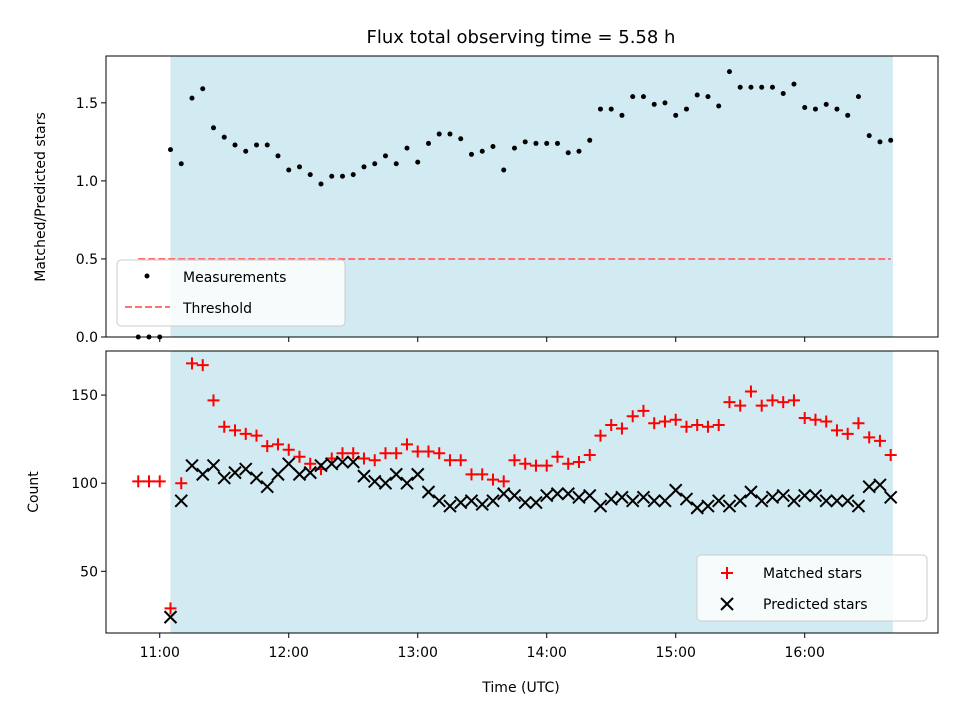 This screenshot has height=724, width=960. What do you see at coordinates (84, 396) in the screenshot?
I see `y-tick-label: 150` at bounding box center [84, 396].